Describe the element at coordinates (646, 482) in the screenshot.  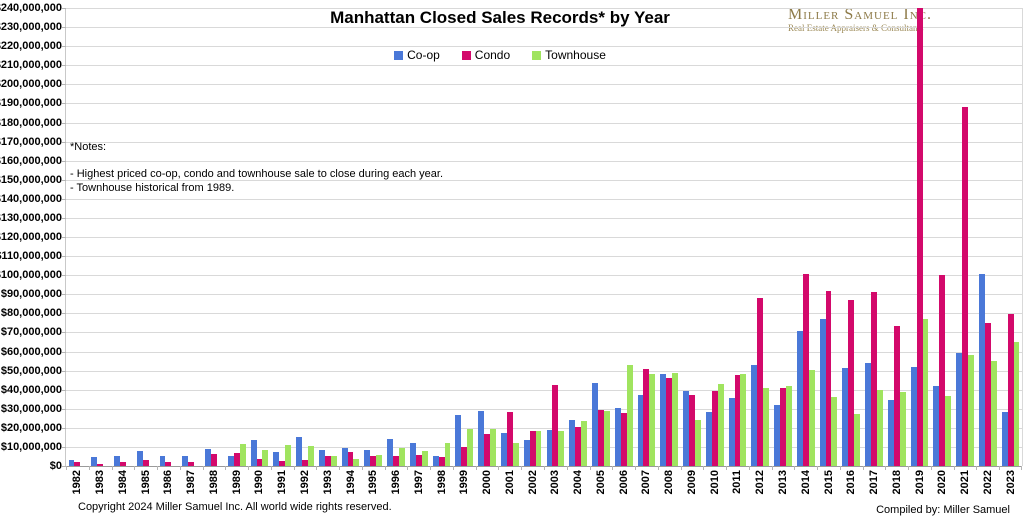
I see `x-tick-label-2007: 2007` at that location.